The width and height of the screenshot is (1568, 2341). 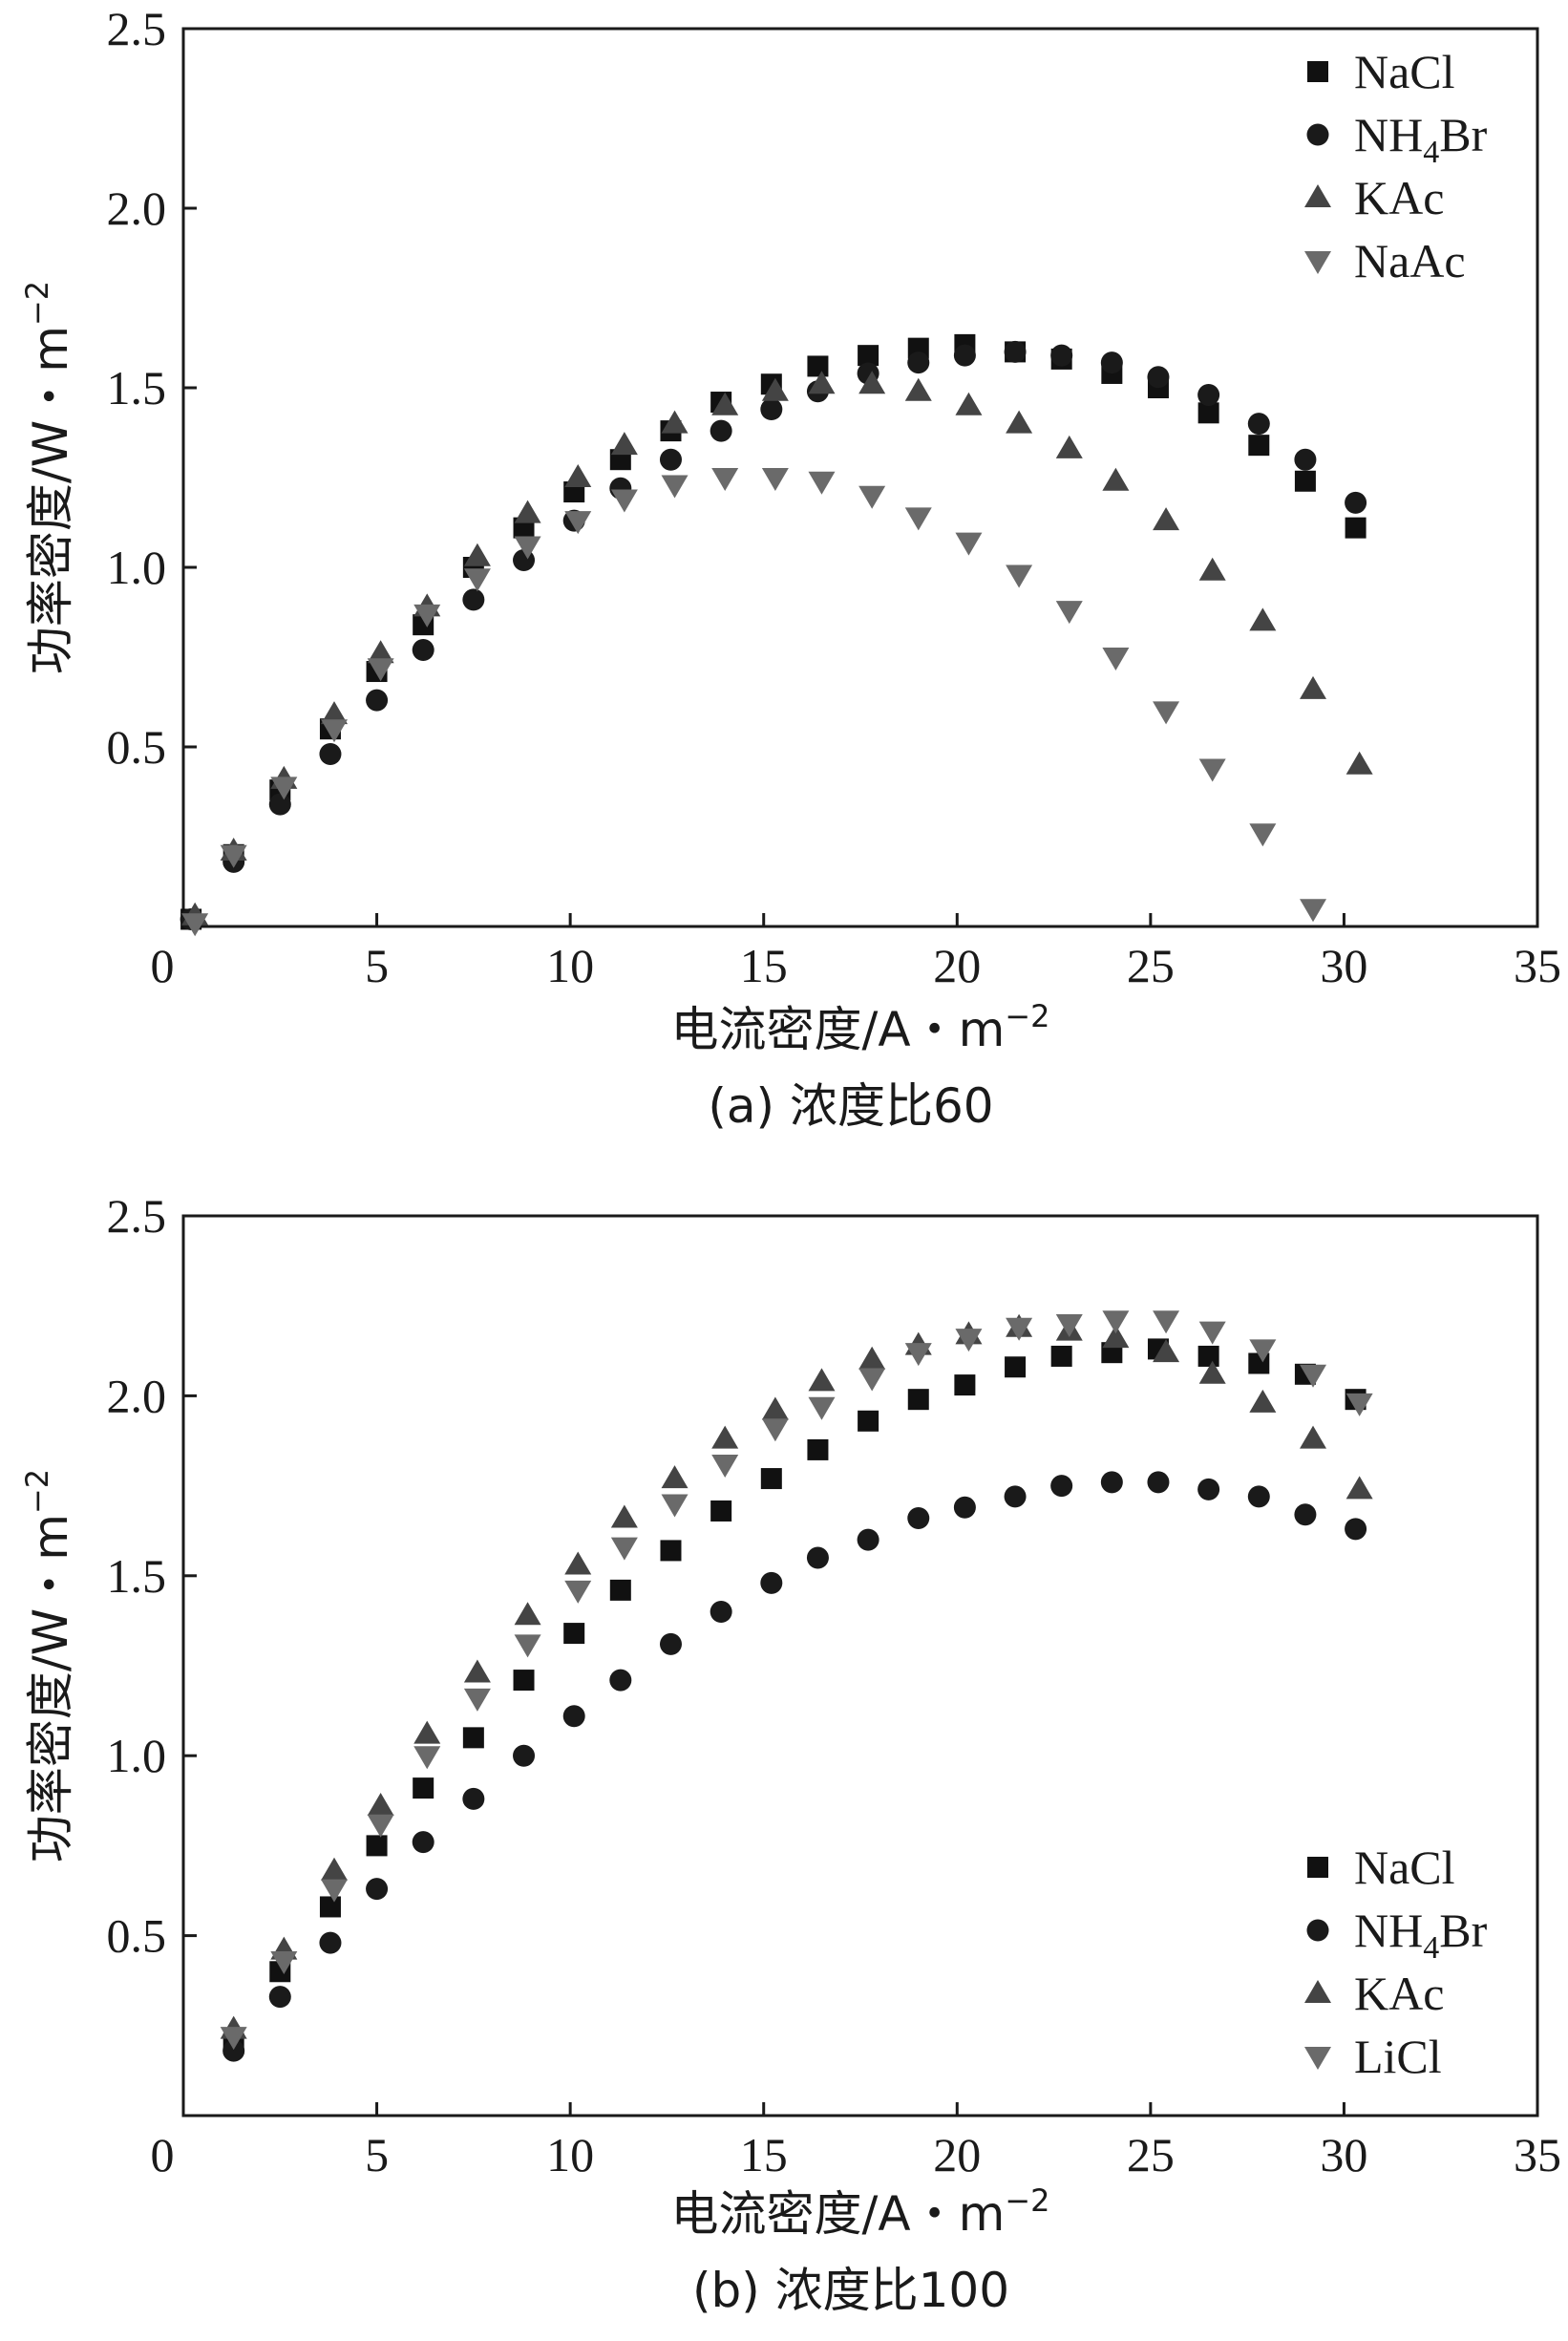 What do you see at coordinates (570, 2154) in the screenshot?
I see `panel-b-x-tick-label: 10` at bounding box center [570, 2154].